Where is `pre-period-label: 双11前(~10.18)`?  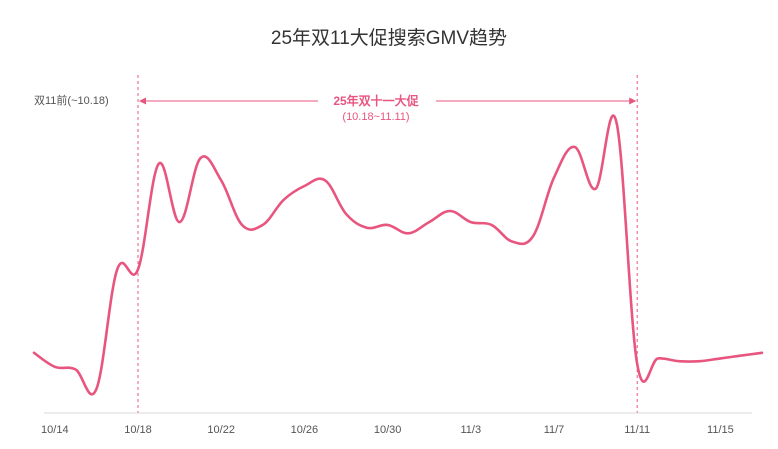 pre-period-label: 双11前(~10.18) is located at coordinates (71, 100).